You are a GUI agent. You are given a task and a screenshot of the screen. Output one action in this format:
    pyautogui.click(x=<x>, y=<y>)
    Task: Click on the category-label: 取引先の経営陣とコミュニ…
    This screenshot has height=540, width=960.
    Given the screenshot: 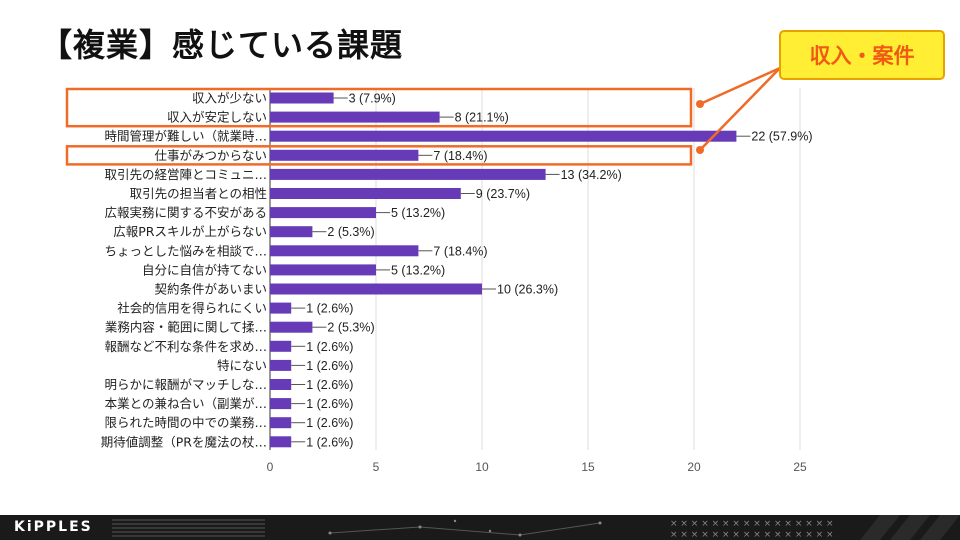 What is the action you would take?
    pyautogui.click(x=185, y=174)
    